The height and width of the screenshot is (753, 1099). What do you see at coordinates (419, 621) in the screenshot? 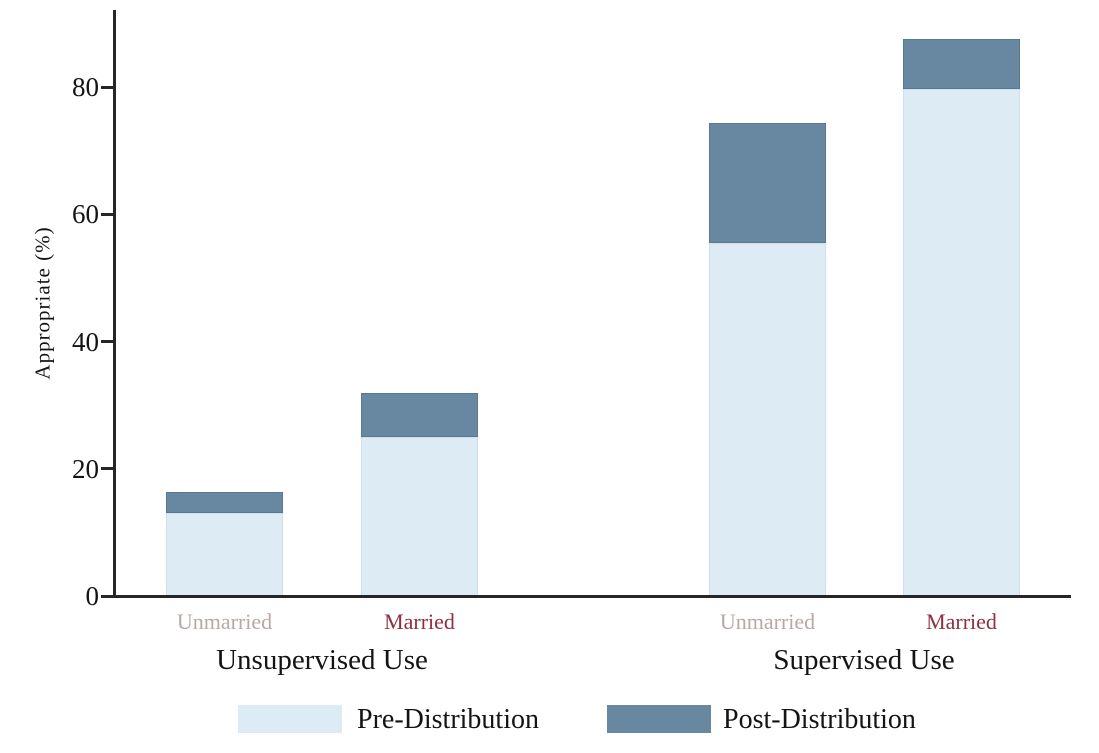
I see `category-label-unsupervised-married: Married` at bounding box center [419, 621].